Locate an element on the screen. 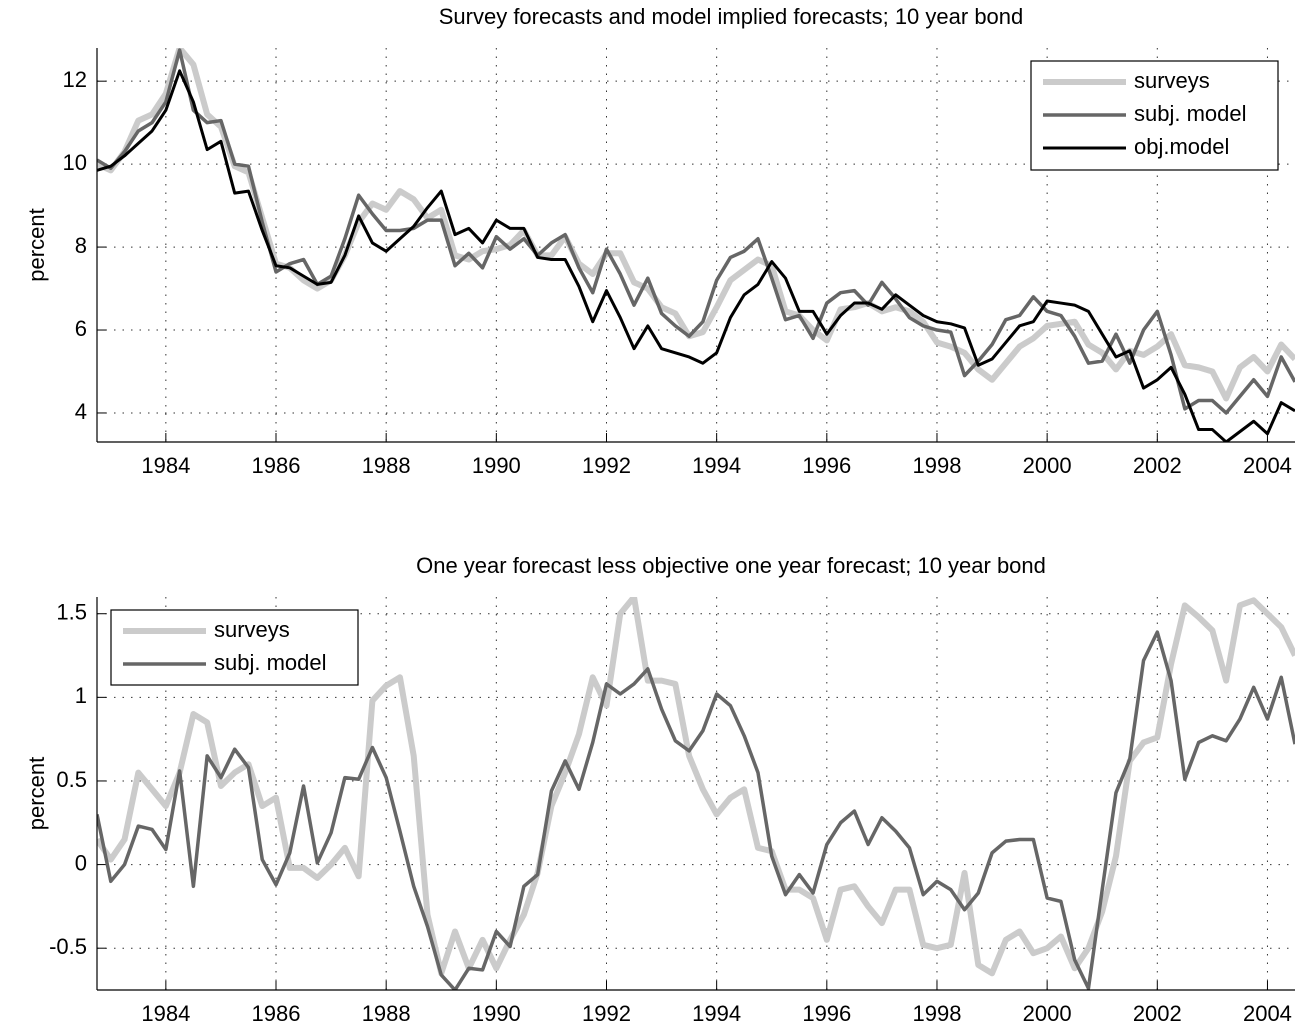 The height and width of the screenshot is (1035, 1306). y-tick-label: 0.5 is located at coordinates (71, 779).